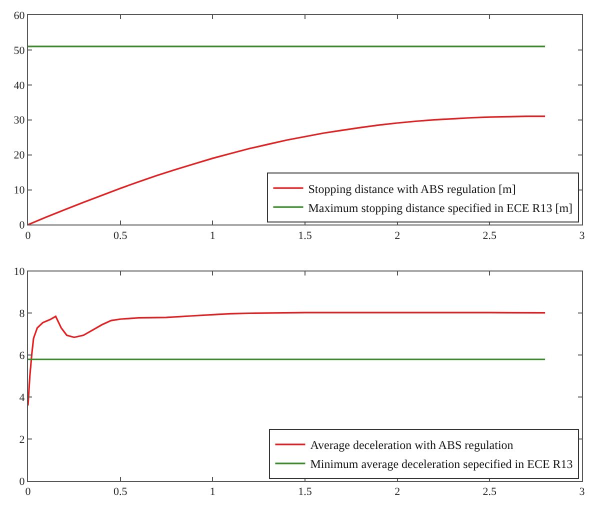 The height and width of the screenshot is (508, 596). I want to click on y-tick-label: 40, so click(20, 86).